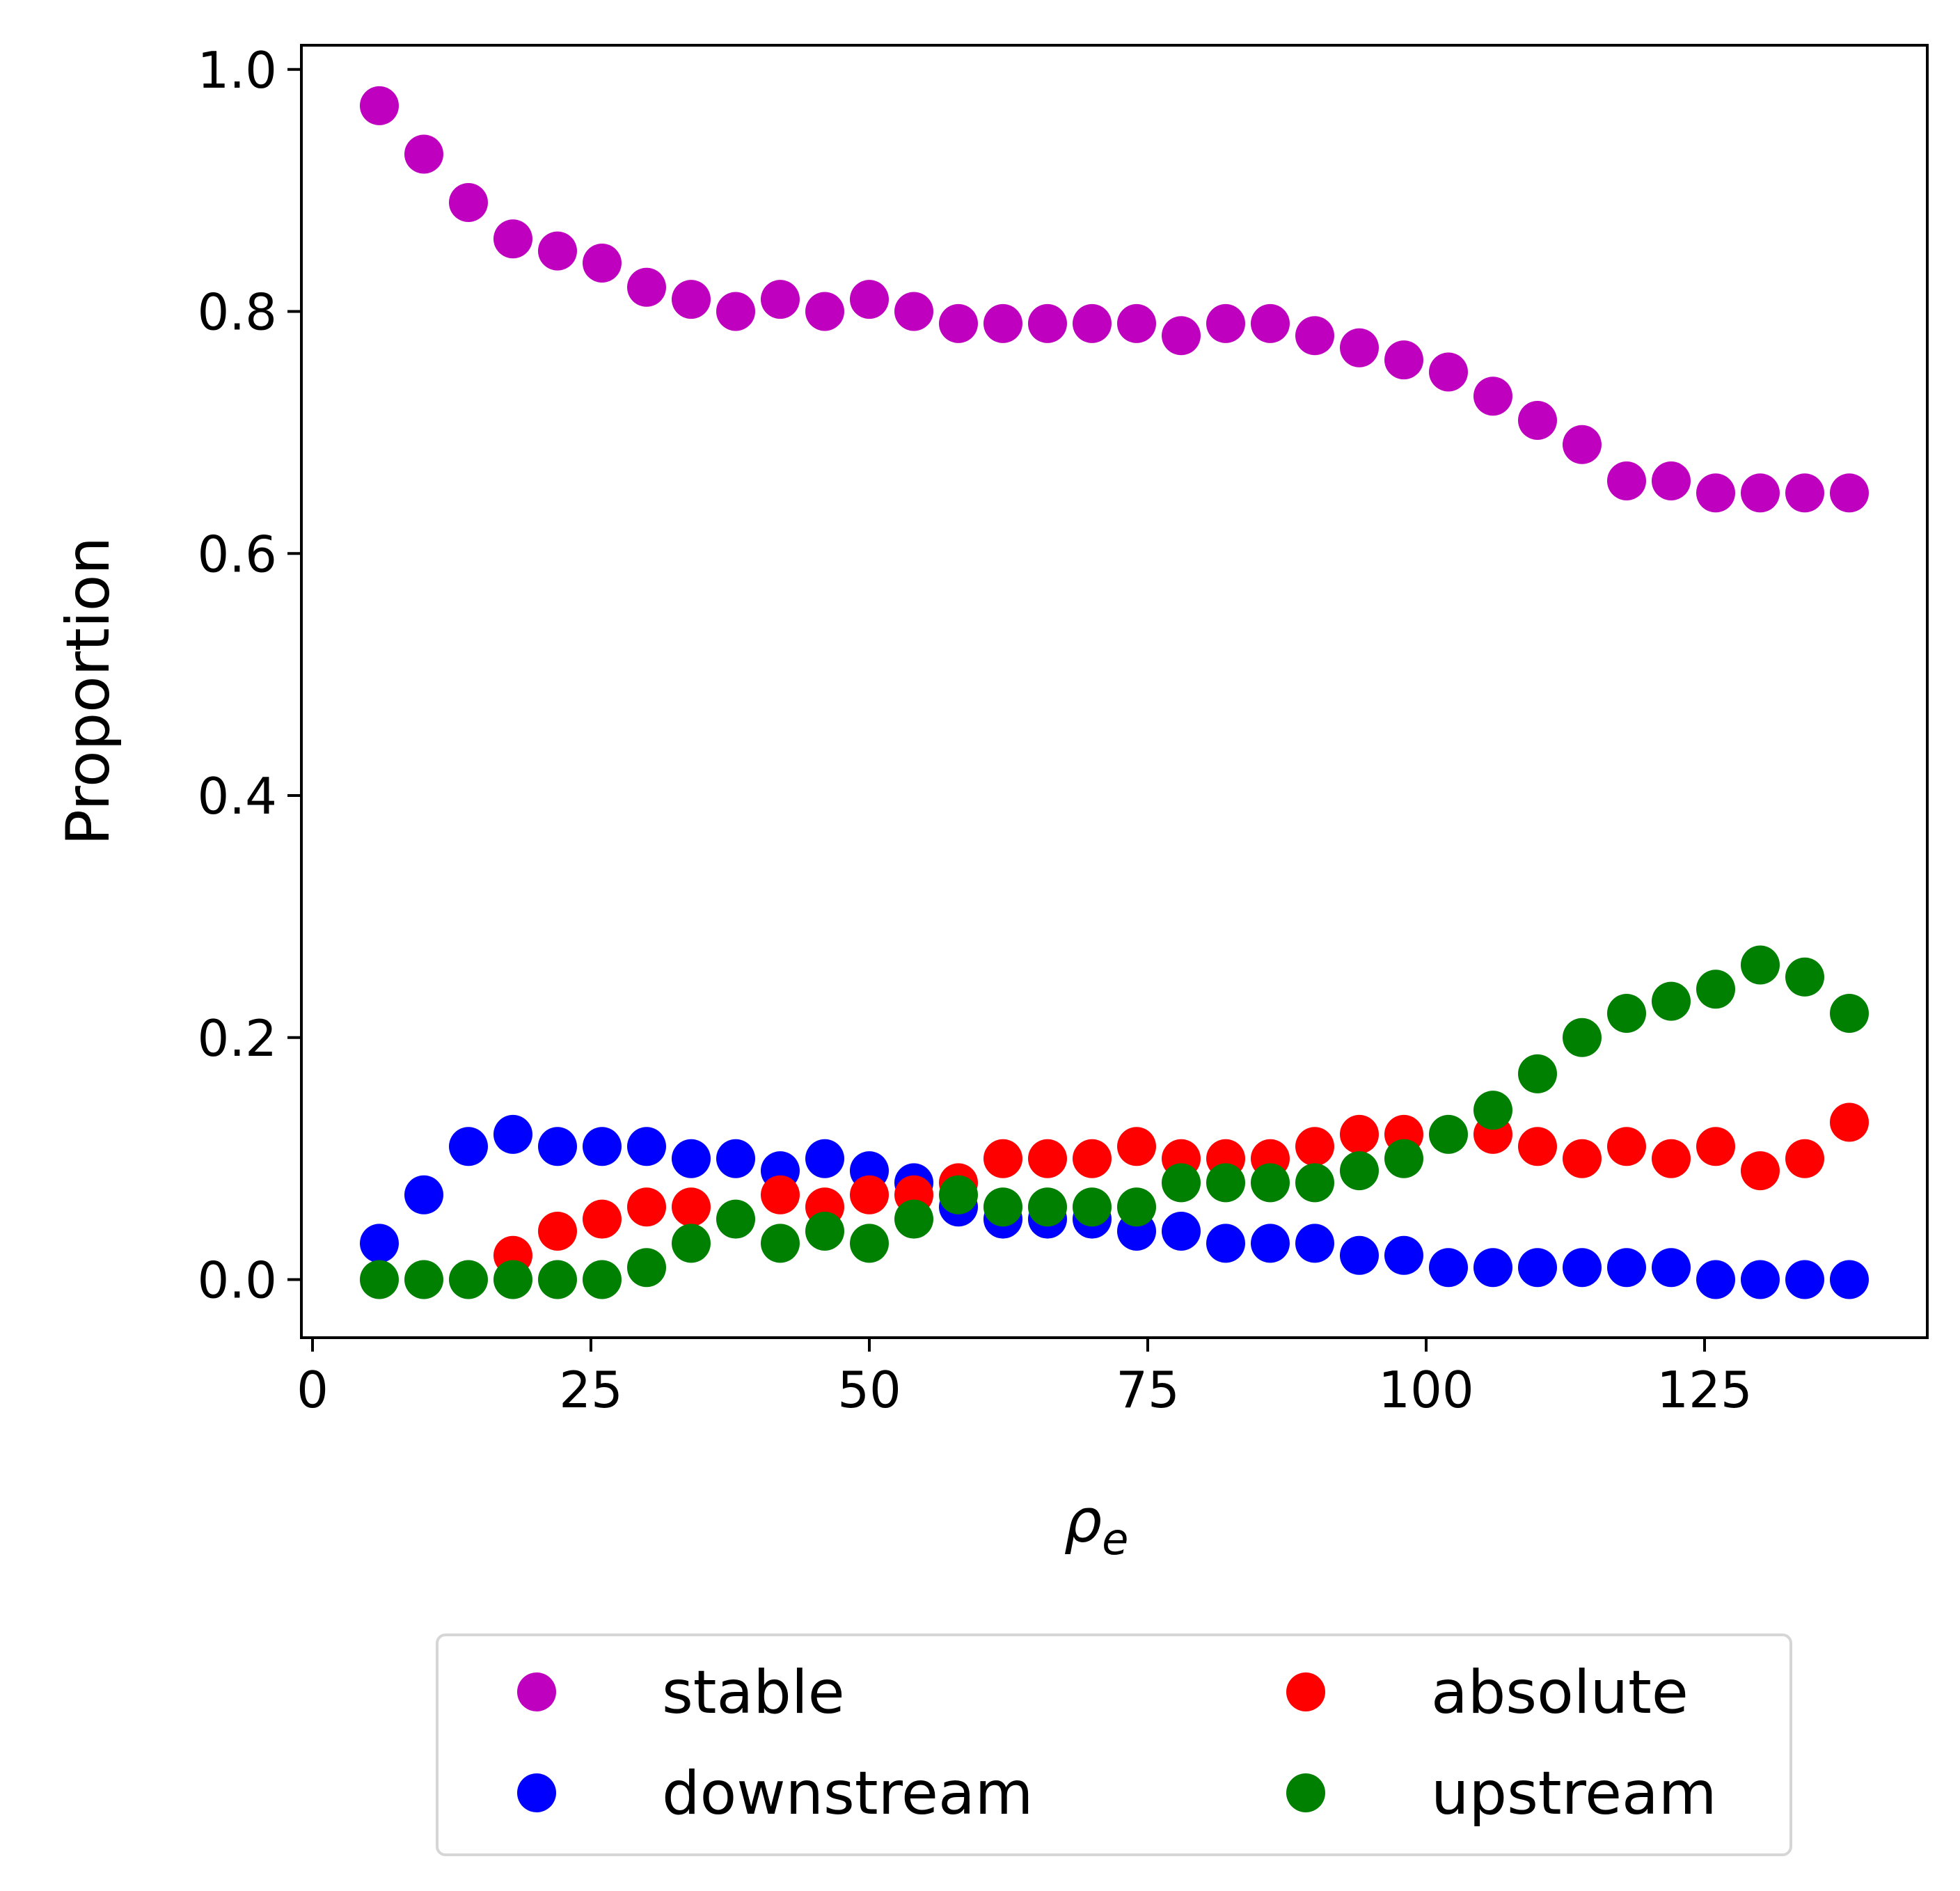  I want to click on x-tick-label-25: 25, so click(591, 1390).